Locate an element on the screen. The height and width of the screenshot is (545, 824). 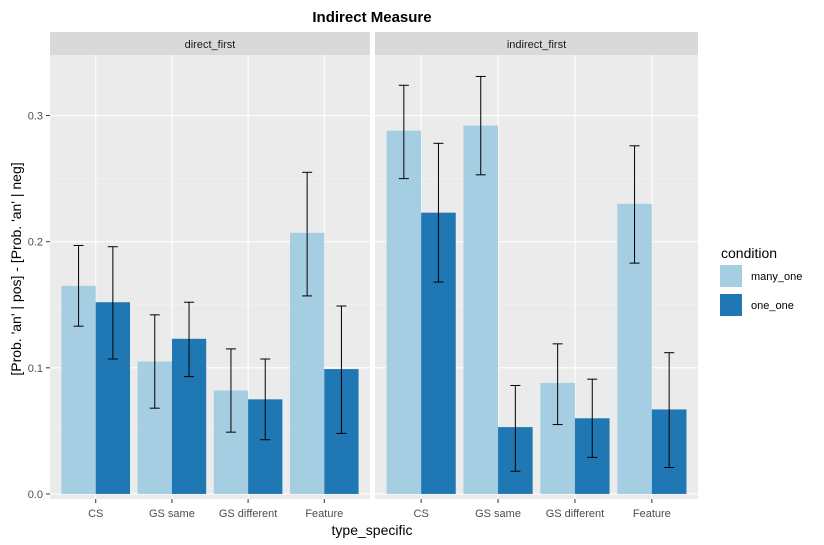
y-tick-label: 0.2 is located at coordinates (35, 243).